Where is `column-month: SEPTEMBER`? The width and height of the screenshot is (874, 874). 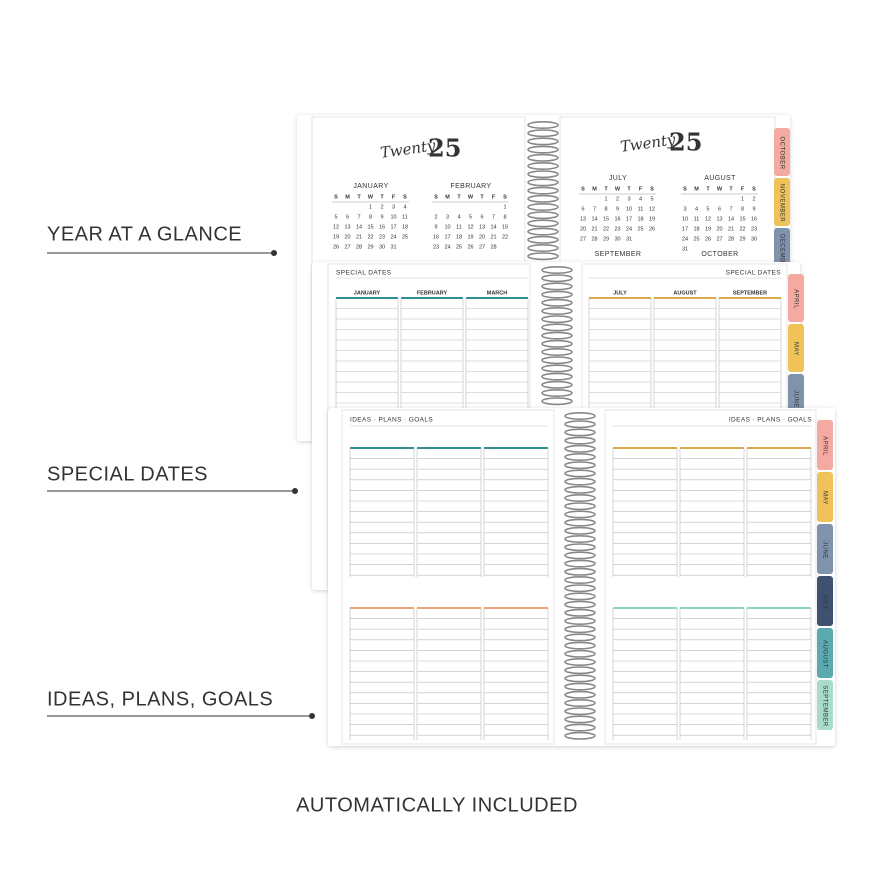
column-month: SEPTEMBER is located at coordinates (750, 293).